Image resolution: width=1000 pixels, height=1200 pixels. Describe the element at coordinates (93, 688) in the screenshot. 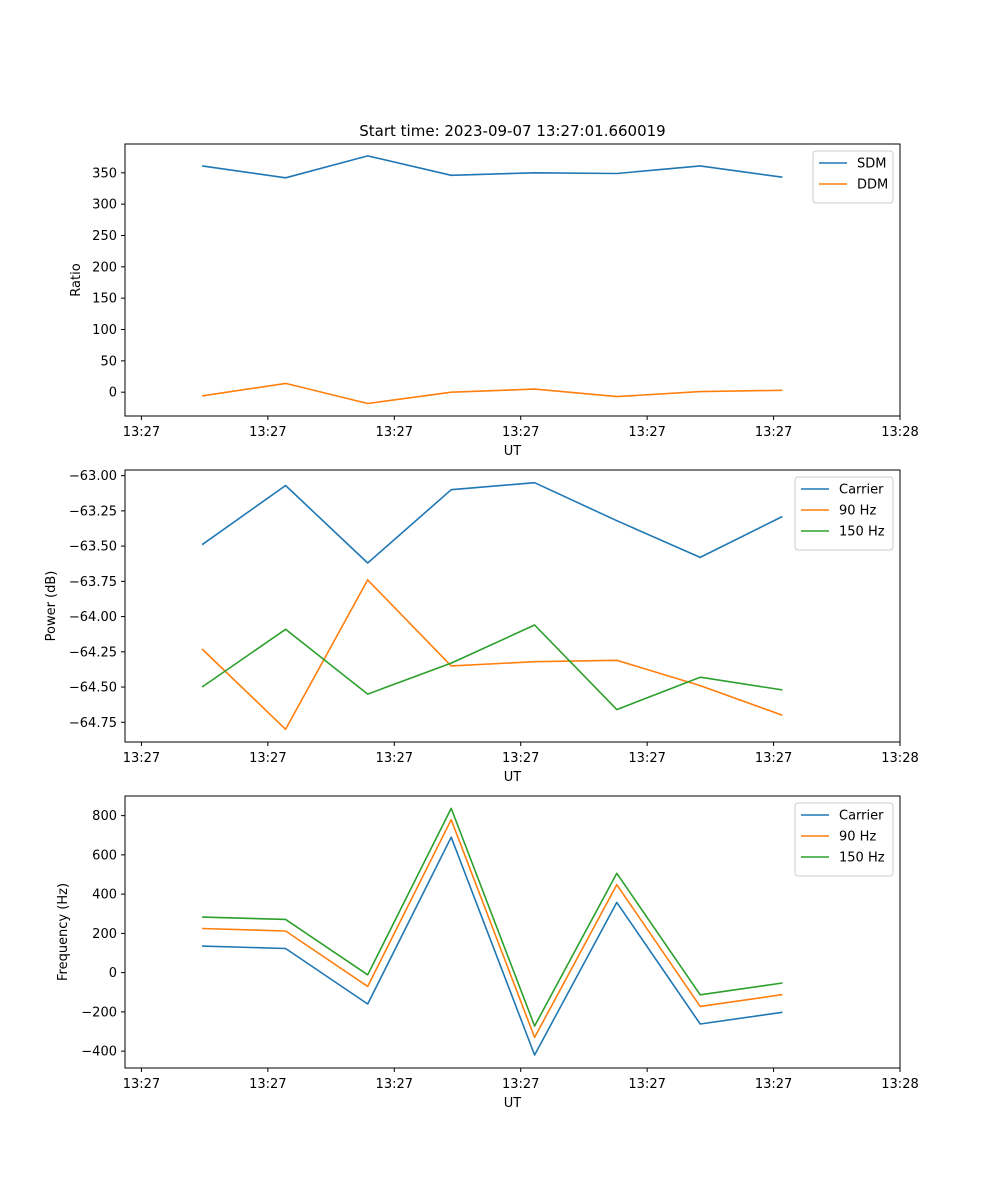

I see `y-tick-label: −64.50` at that location.